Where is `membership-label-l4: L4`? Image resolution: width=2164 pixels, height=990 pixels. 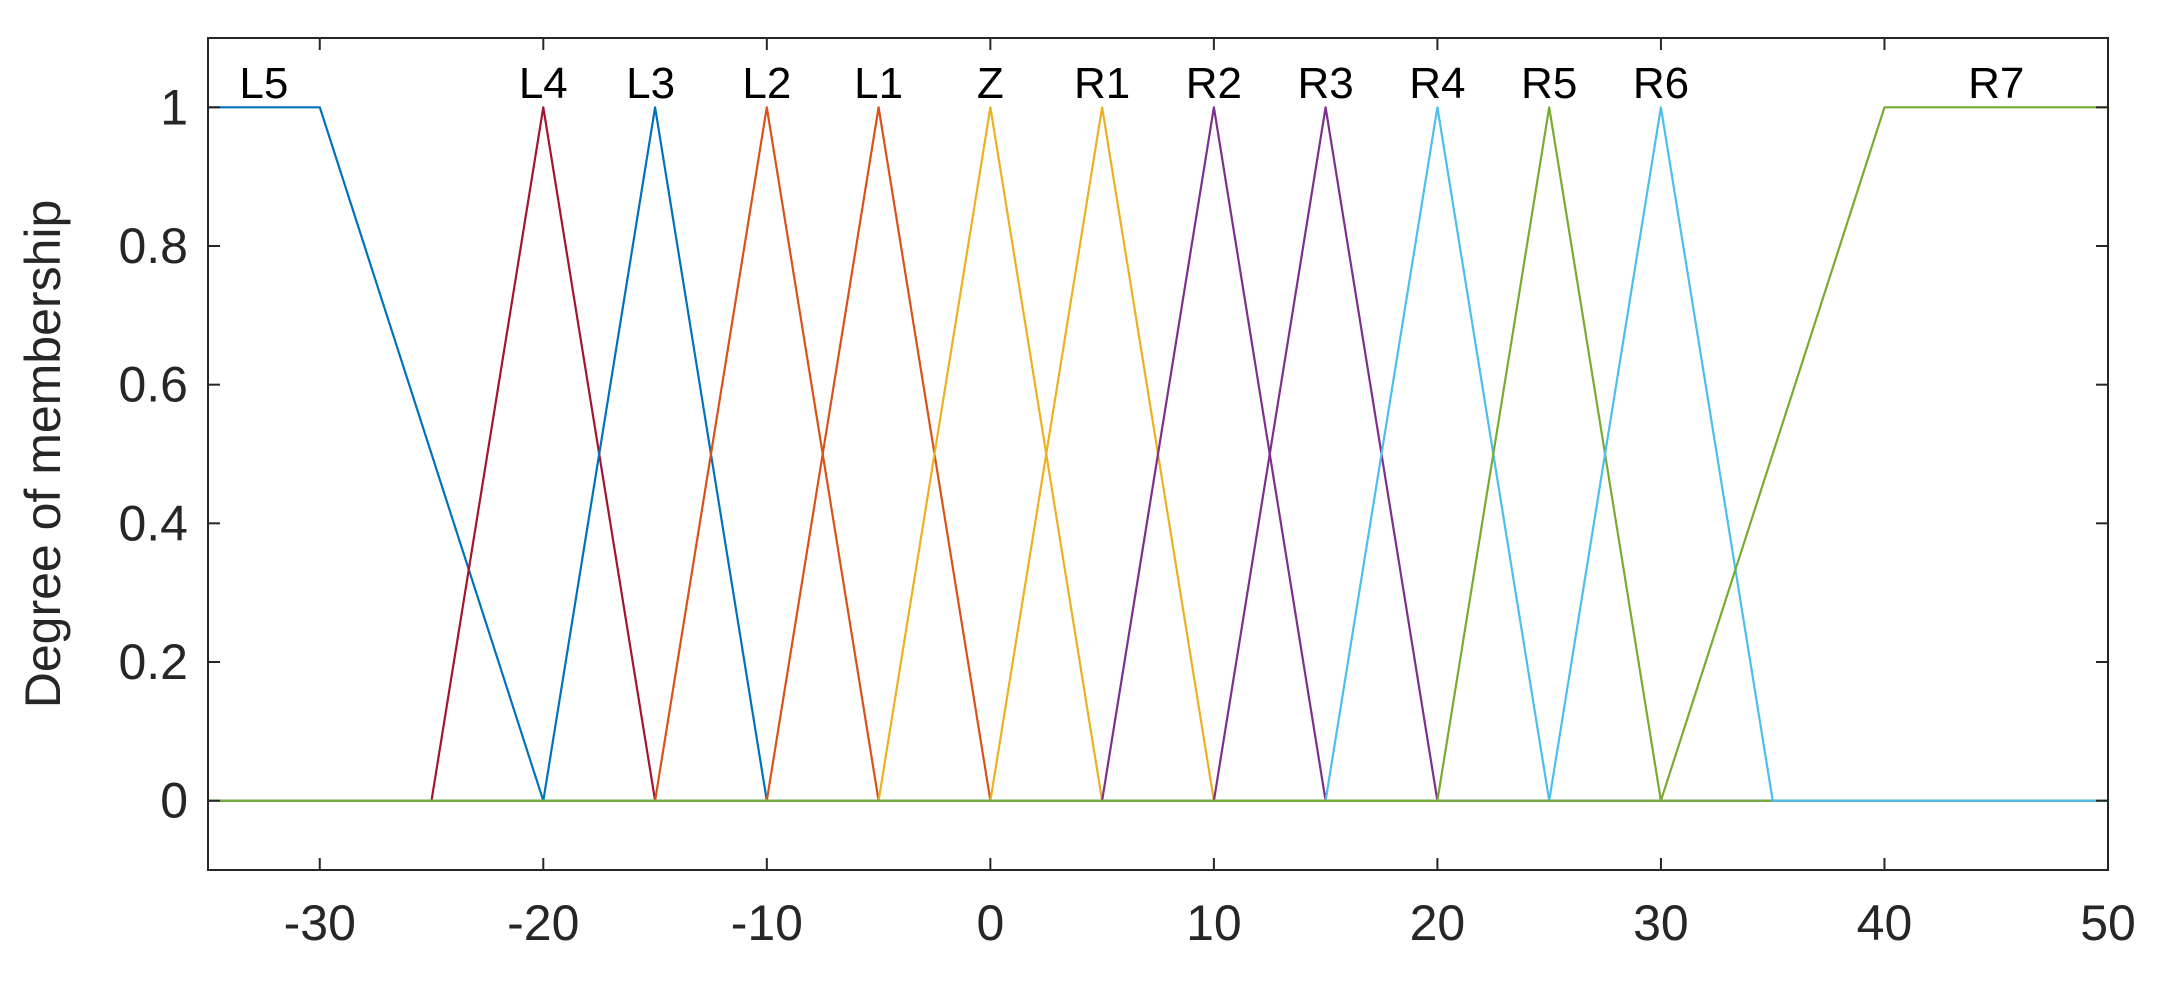
membership-label-l4: L4 is located at coordinates (543, 83).